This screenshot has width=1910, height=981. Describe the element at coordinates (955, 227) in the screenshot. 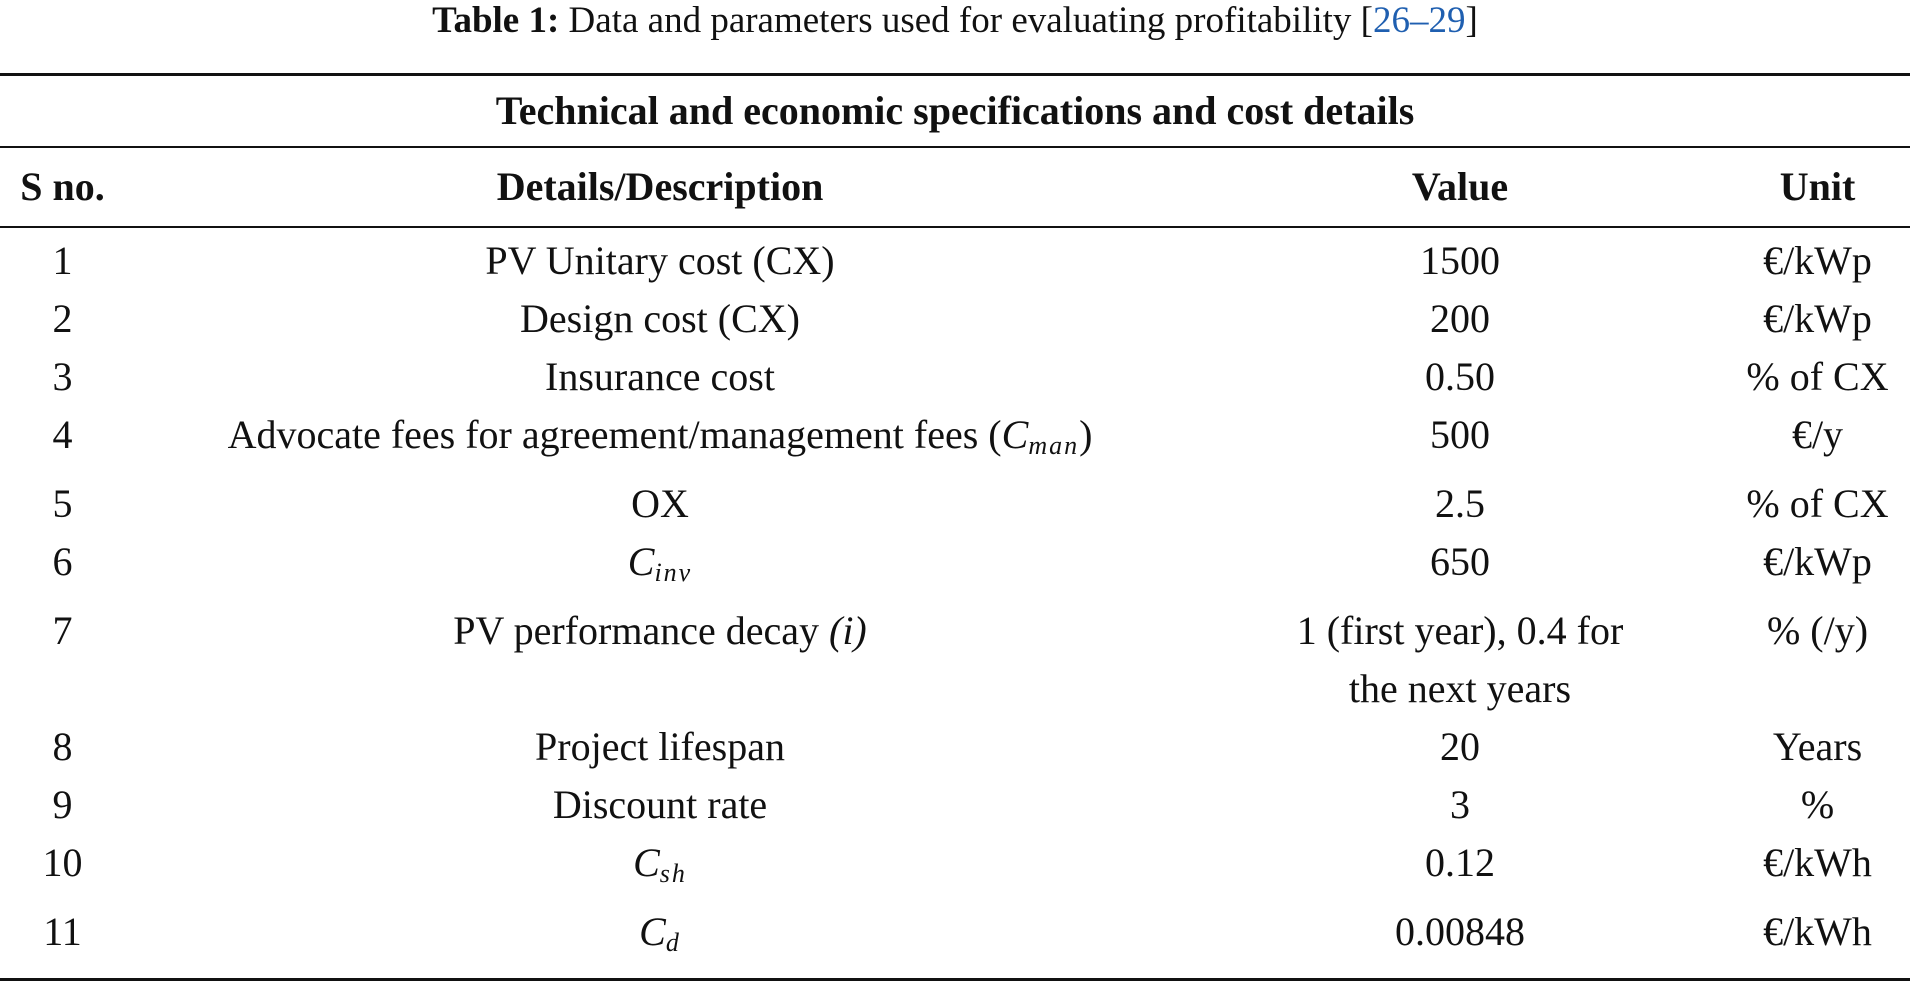

I see `table-header-rule` at that location.